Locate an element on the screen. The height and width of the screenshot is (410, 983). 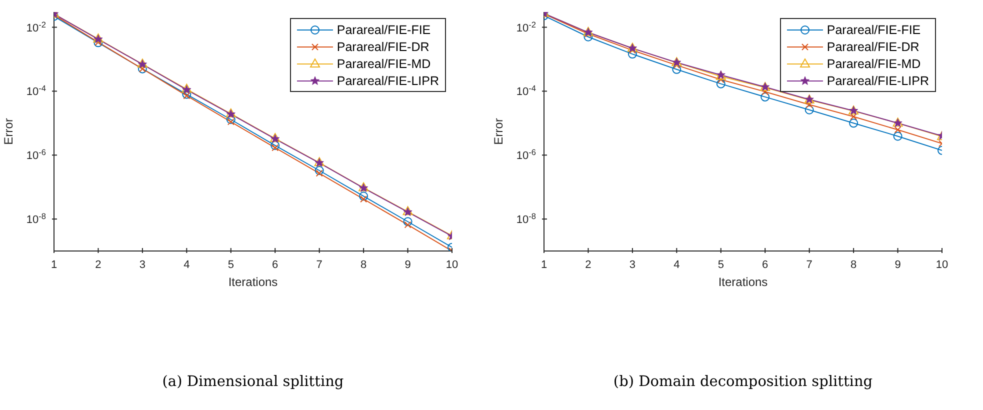
text: (a) Dimensional splitting is located at coordinates (253, 382).